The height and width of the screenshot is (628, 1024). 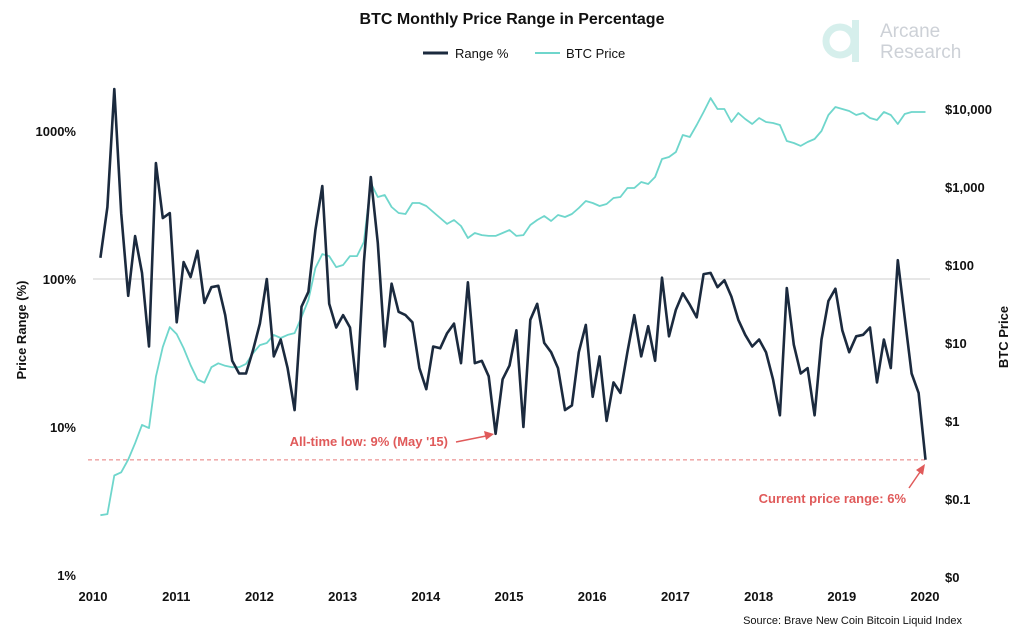 I want to click on x-tick-label: 2016, so click(x=592, y=596).